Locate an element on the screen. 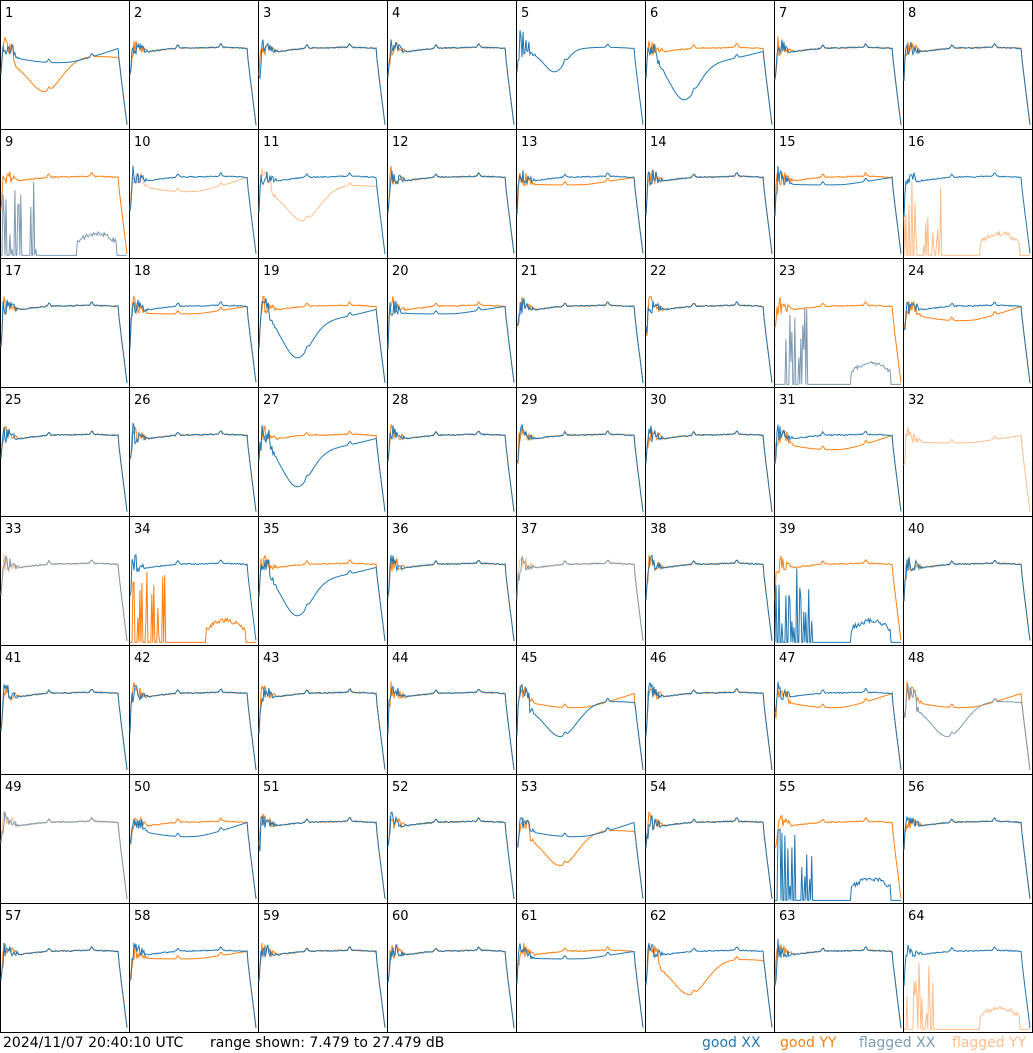 This screenshot has width=1033, height=1053. panel-label: 19 is located at coordinates (271, 271).